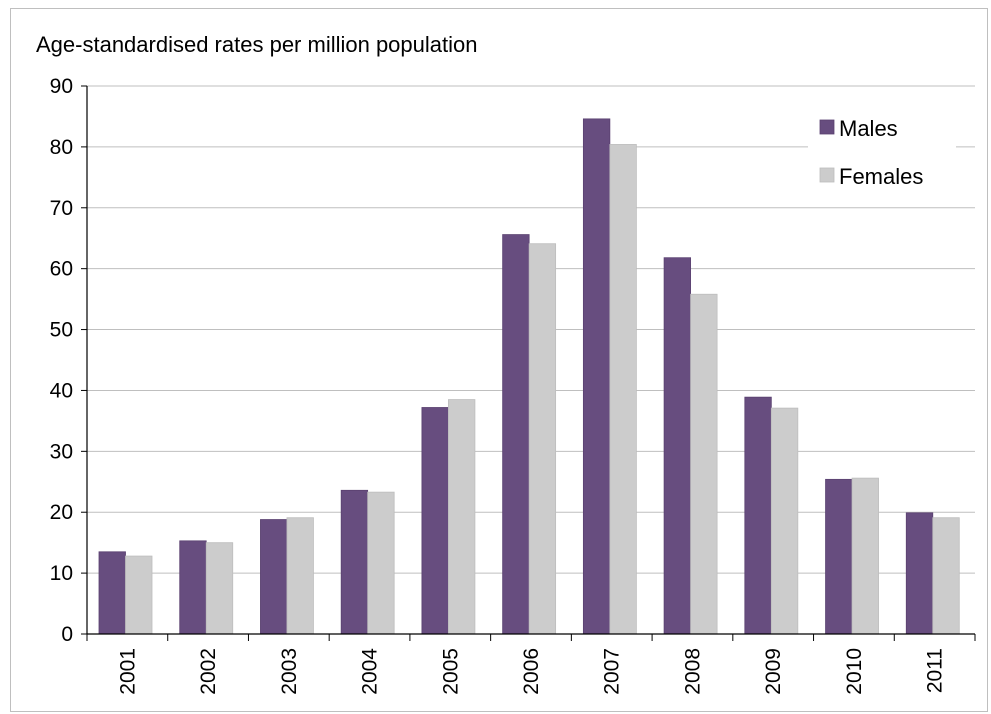 This screenshot has height=714, width=991. Describe the element at coordinates (773, 671) in the screenshot. I see `x-tick-label: 2009` at that location.